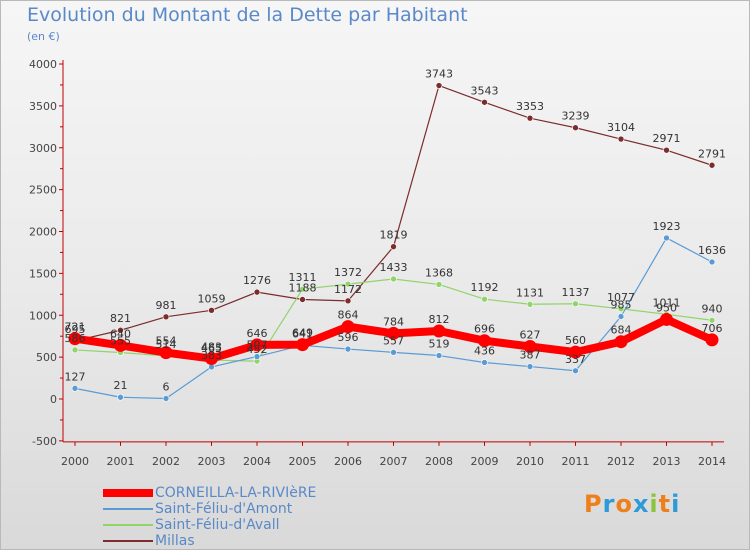 This screenshot has width=750, height=550. I want to click on data-label: 696, so click(484, 329).